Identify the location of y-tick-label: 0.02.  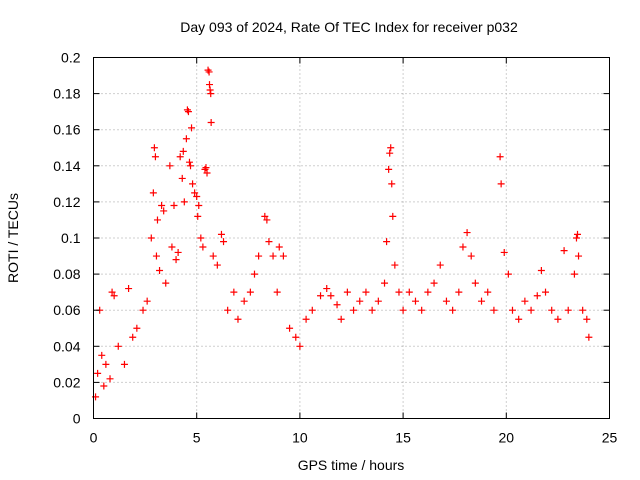
(66, 382).